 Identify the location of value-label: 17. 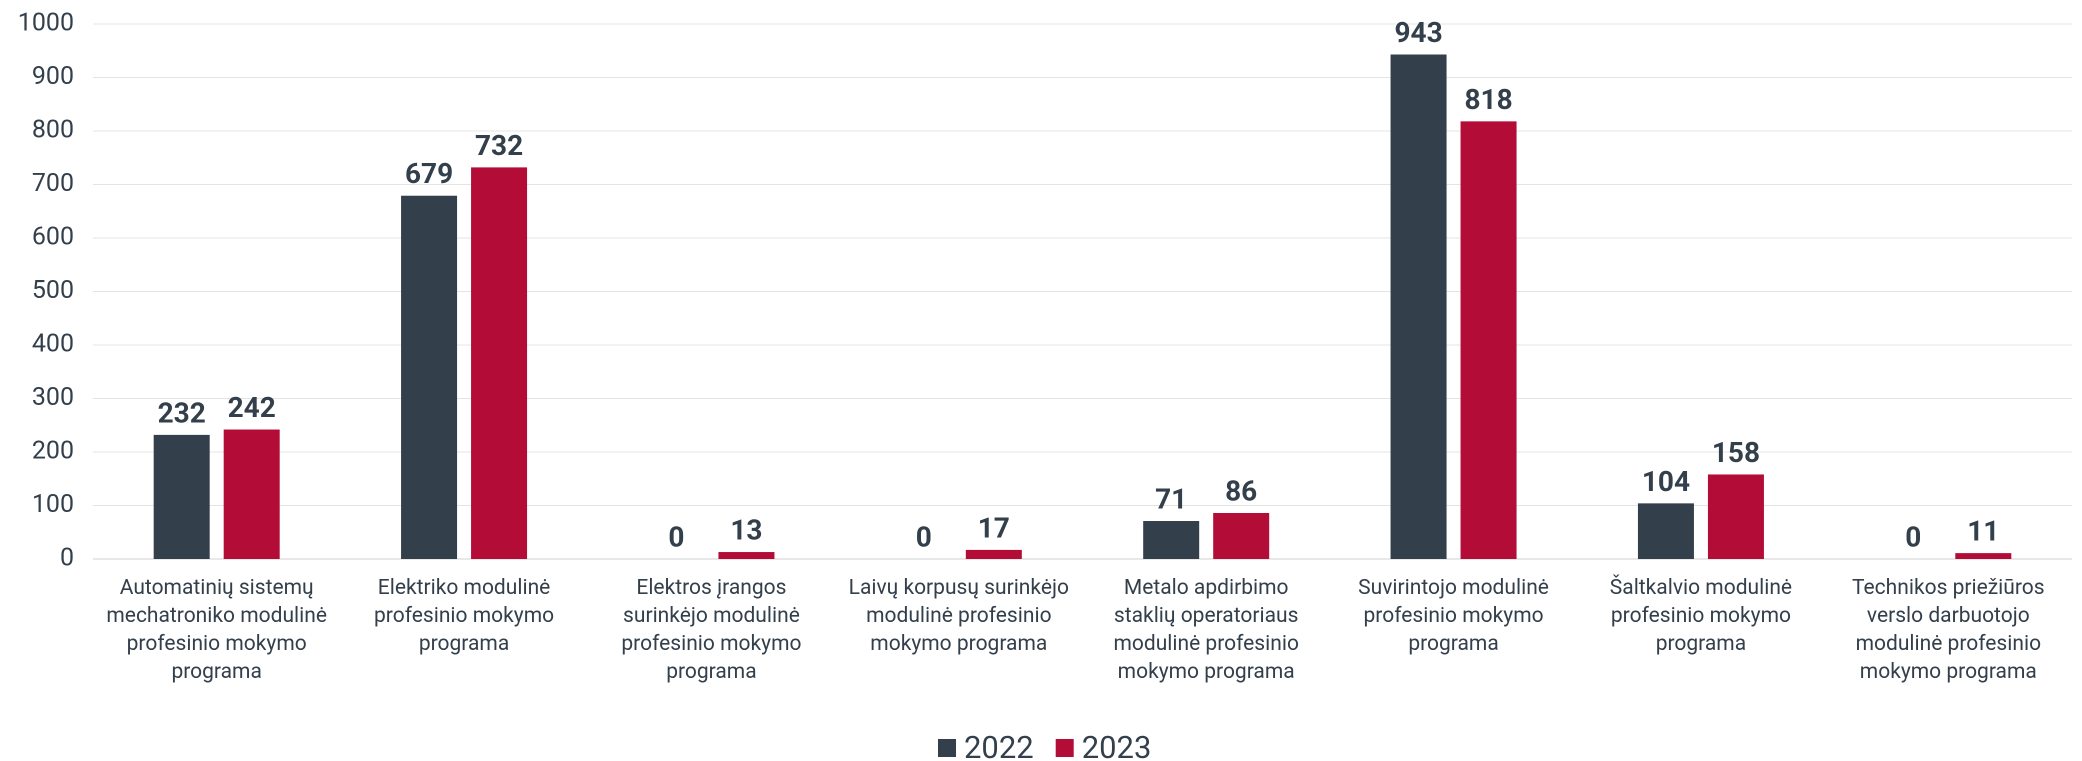
(994, 527).